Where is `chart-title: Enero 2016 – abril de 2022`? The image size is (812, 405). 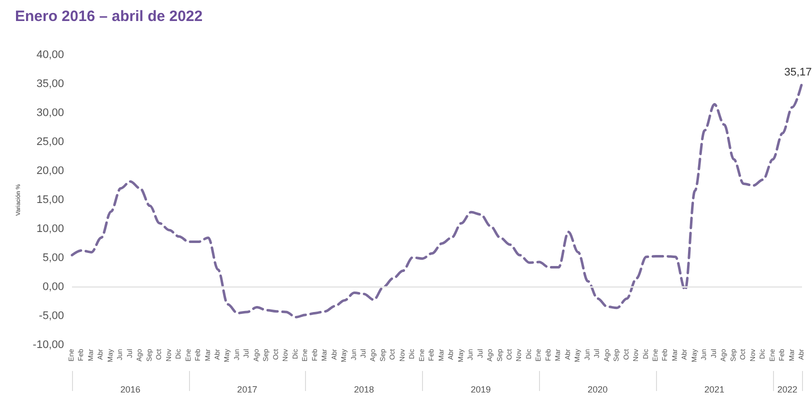 chart-title: Enero 2016 – abril de 2022 is located at coordinates (109, 16).